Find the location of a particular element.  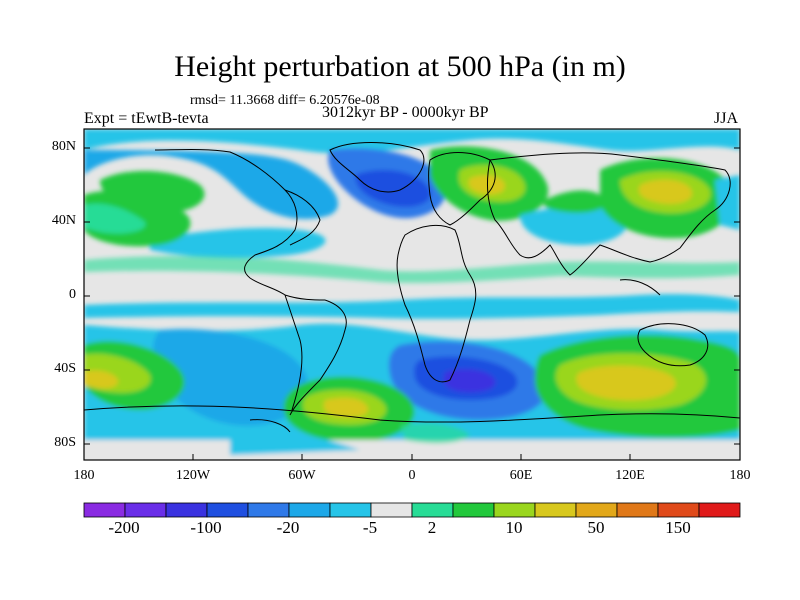

experiment-label: Expt = tEwtB-tevta is located at coordinates (146, 118).